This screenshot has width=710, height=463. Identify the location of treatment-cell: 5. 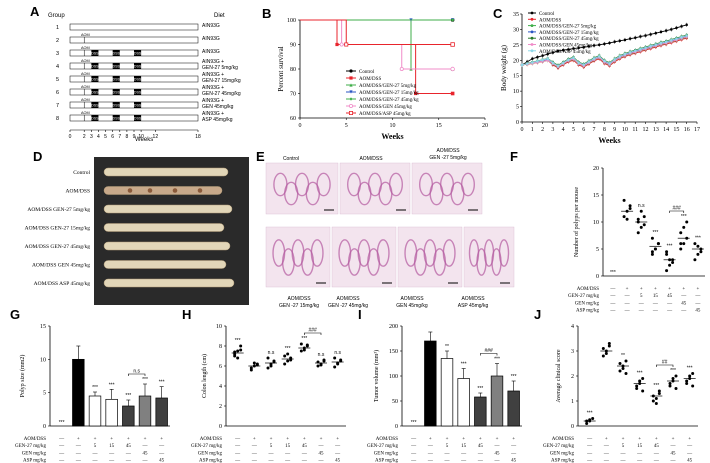
(447, 446).